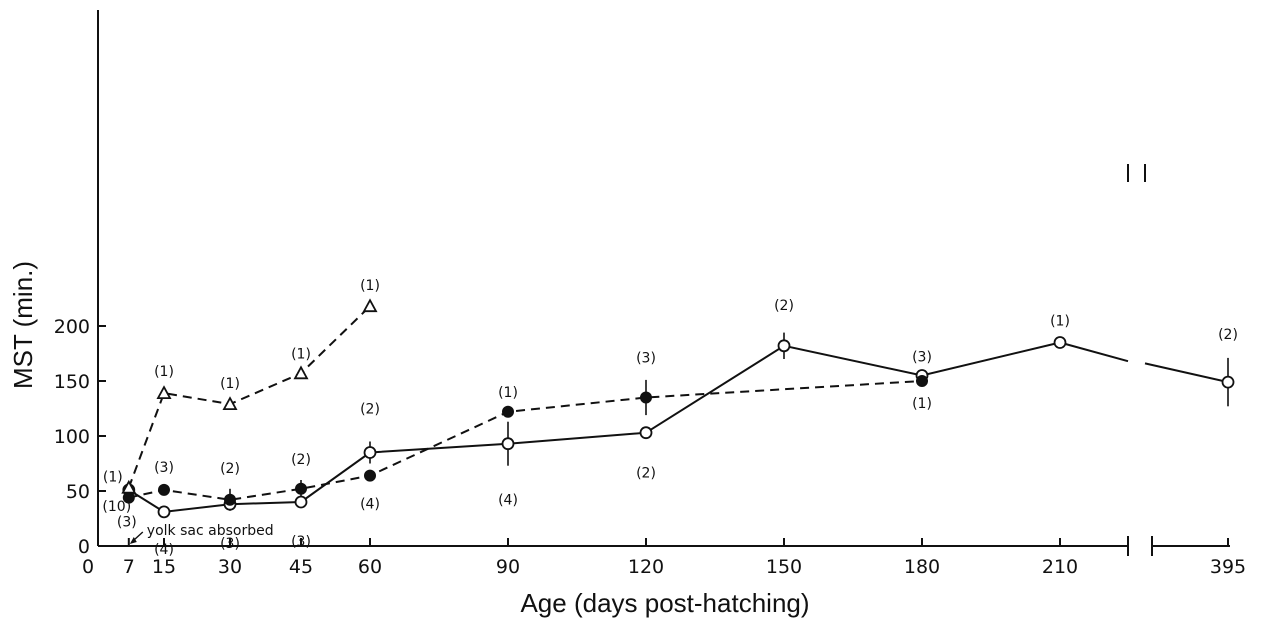  I want to click on x-tick-label: 210, so click(1060, 567).